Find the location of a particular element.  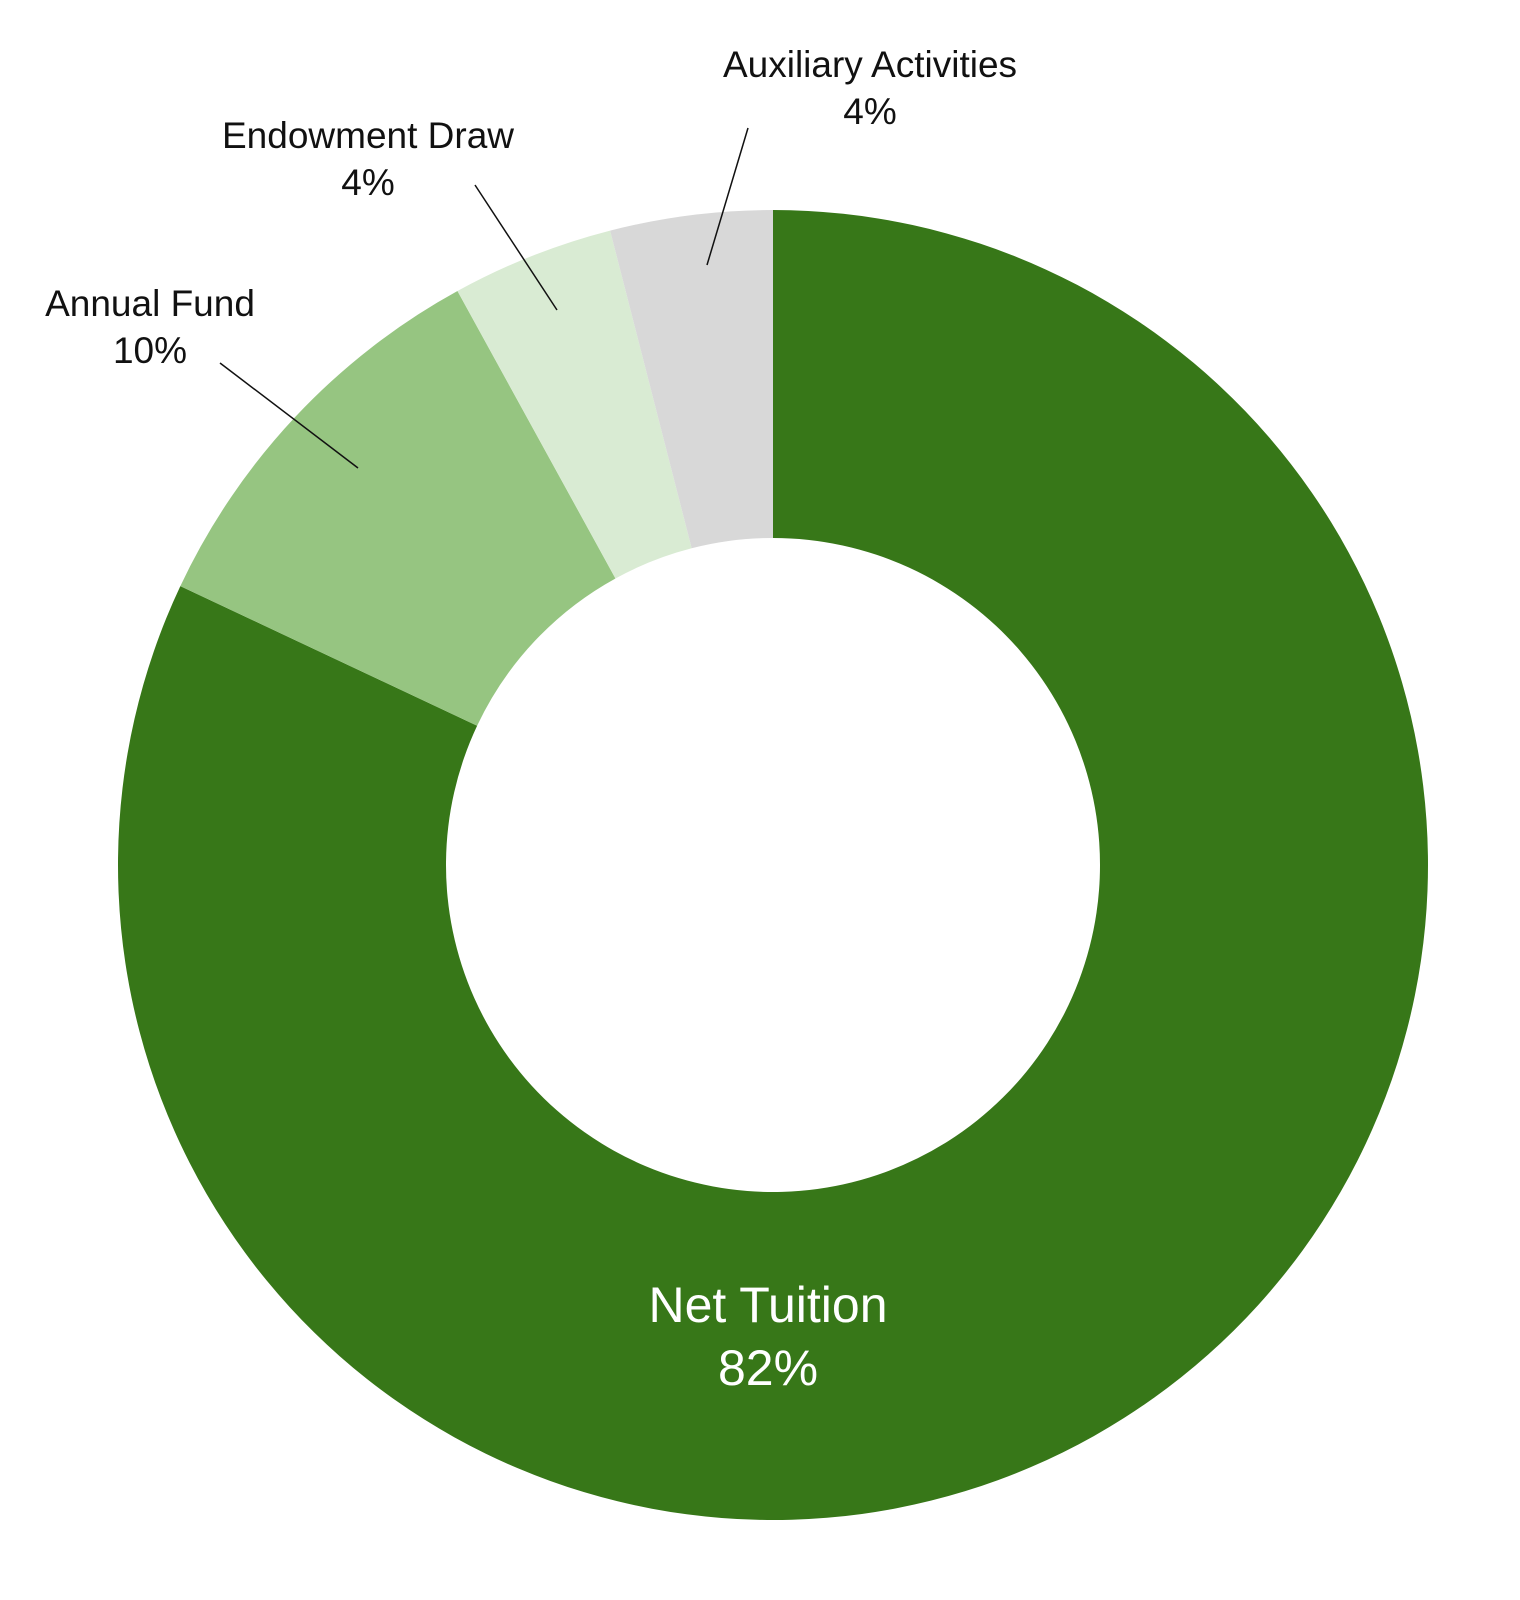

slice-label-annual-fund: Annual Fund is located at coordinates (150, 303).